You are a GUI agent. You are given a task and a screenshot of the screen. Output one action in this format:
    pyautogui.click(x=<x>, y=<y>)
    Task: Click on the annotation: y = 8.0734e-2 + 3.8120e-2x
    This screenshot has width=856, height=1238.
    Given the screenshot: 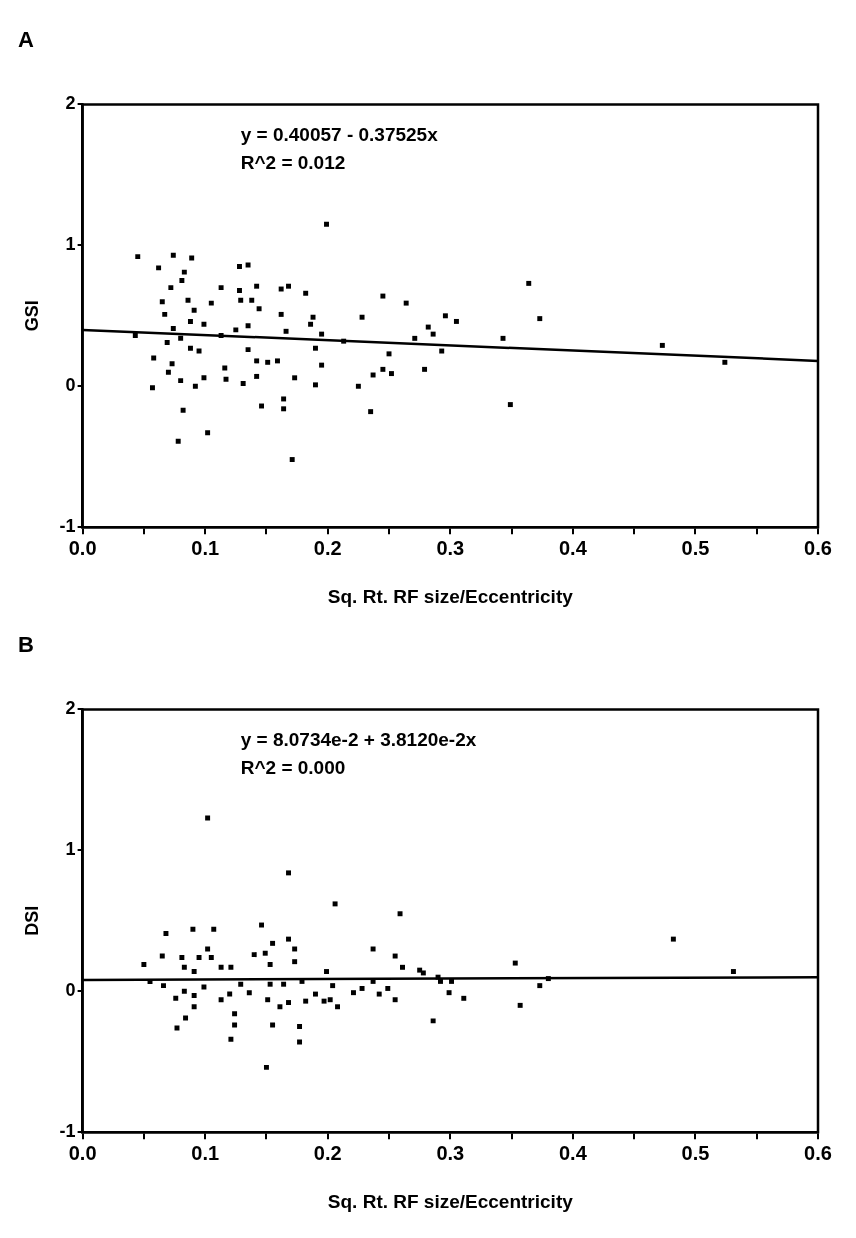 What is the action you would take?
    pyautogui.click(x=358, y=740)
    